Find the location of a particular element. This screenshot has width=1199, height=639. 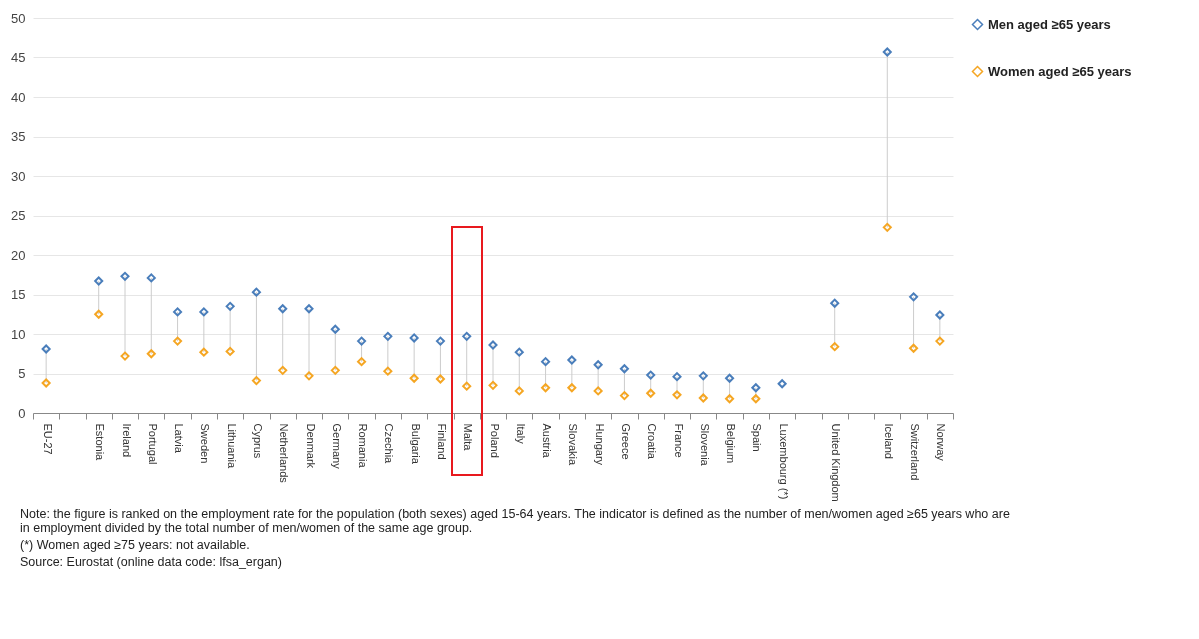

x-tick-label: Iceland is located at coordinates (888, 441).